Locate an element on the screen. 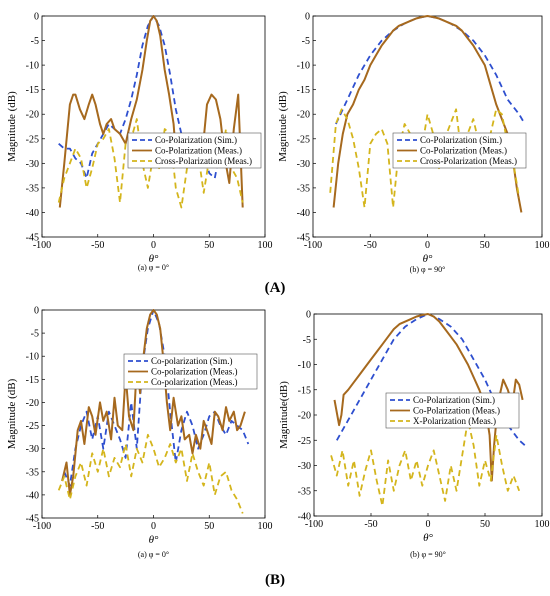 This screenshot has width=550, height=596. panel-label-a: (A) is located at coordinates (275, 288).